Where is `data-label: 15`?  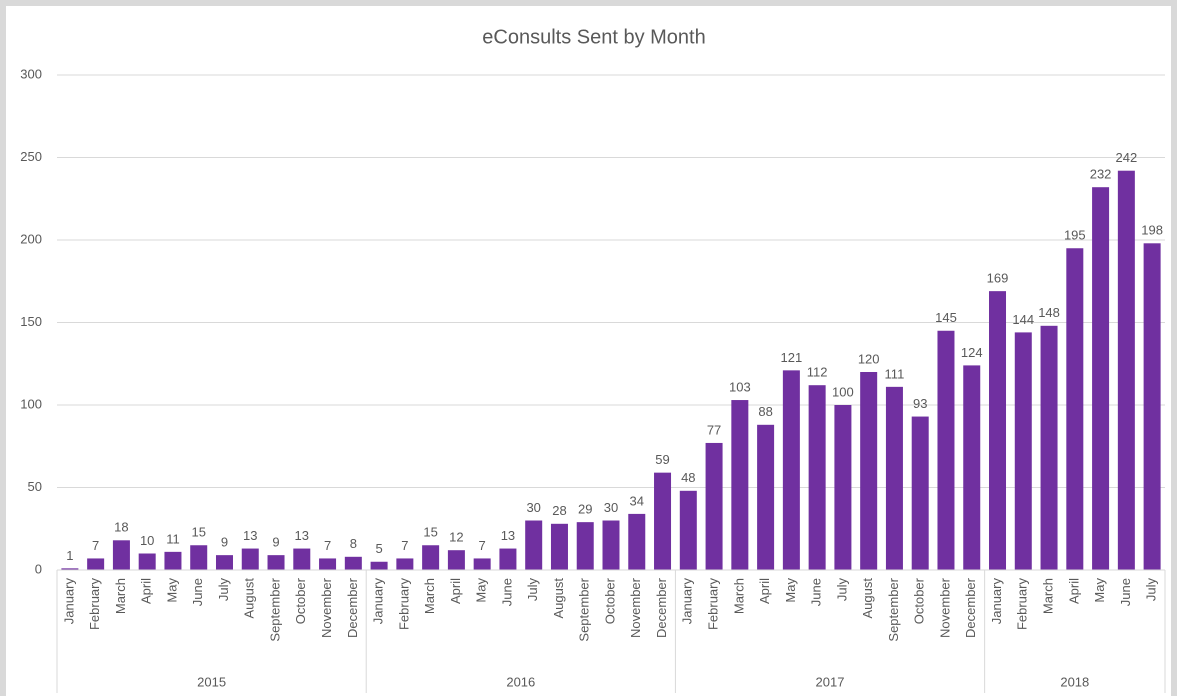
data-label: 15 is located at coordinates (198, 532).